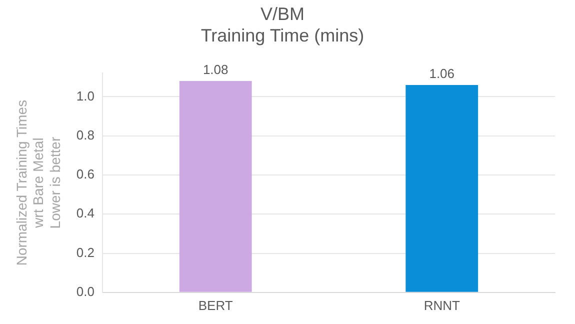 The height and width of the screenshot is (324, 575). I want to click on y-tick-label: 0.2, so click(85, 252).